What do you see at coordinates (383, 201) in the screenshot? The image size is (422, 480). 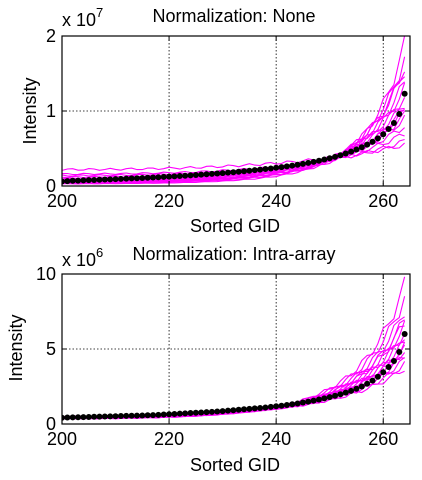 I see `x-tick-label: 260` at bounding box center [383, 201].